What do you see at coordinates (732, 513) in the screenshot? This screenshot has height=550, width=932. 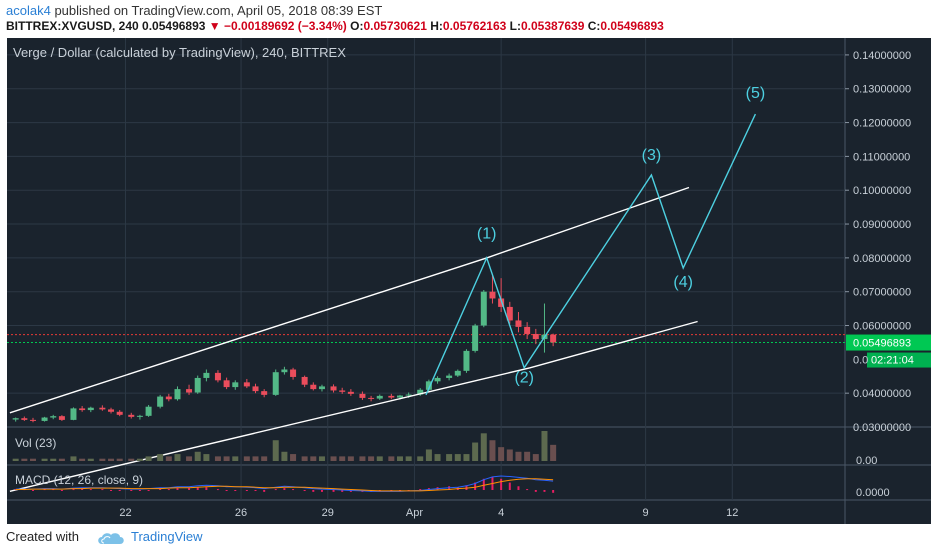 I see `time-tick-label: 12` at bounding box center [732, 513].